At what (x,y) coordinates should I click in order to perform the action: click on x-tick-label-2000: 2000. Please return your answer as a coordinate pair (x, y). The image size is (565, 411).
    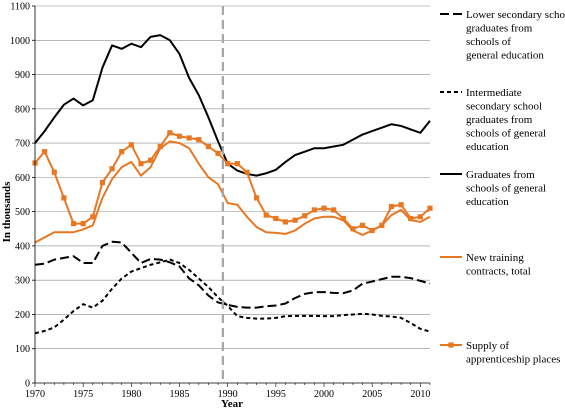
    Looking at the image, I should click on (324, 394).